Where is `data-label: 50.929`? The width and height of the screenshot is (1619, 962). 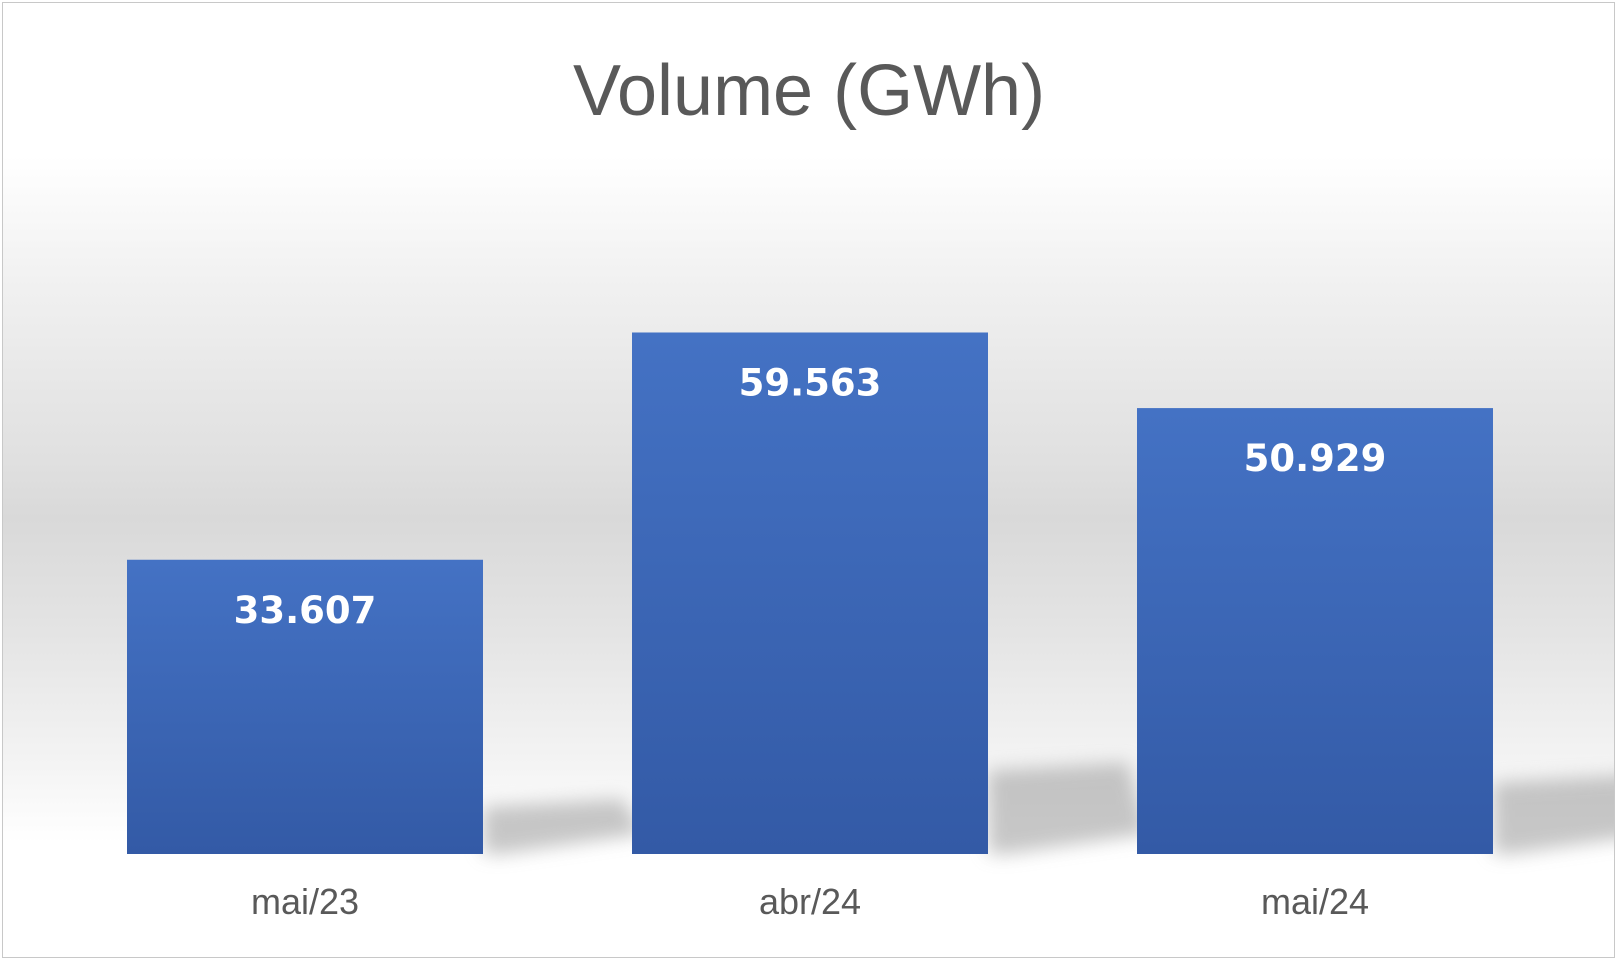 data-label: 50.929 is located at coordinates (1315, 458).